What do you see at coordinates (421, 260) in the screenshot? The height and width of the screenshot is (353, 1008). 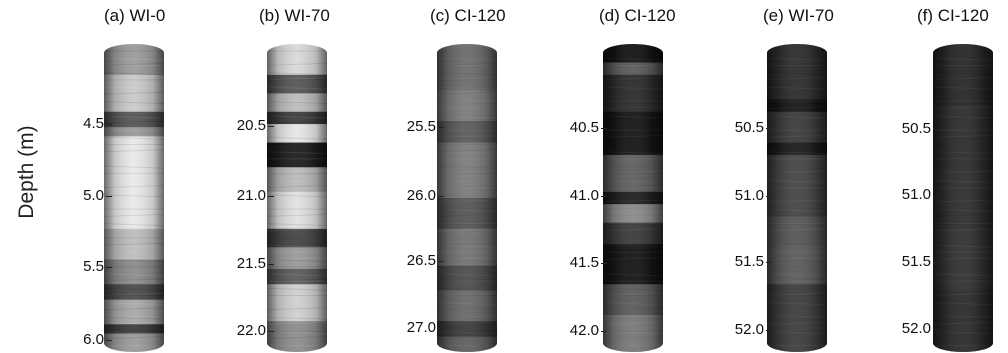 I see `depth-tick-label: 26.5` at bounding box center [421, 260].